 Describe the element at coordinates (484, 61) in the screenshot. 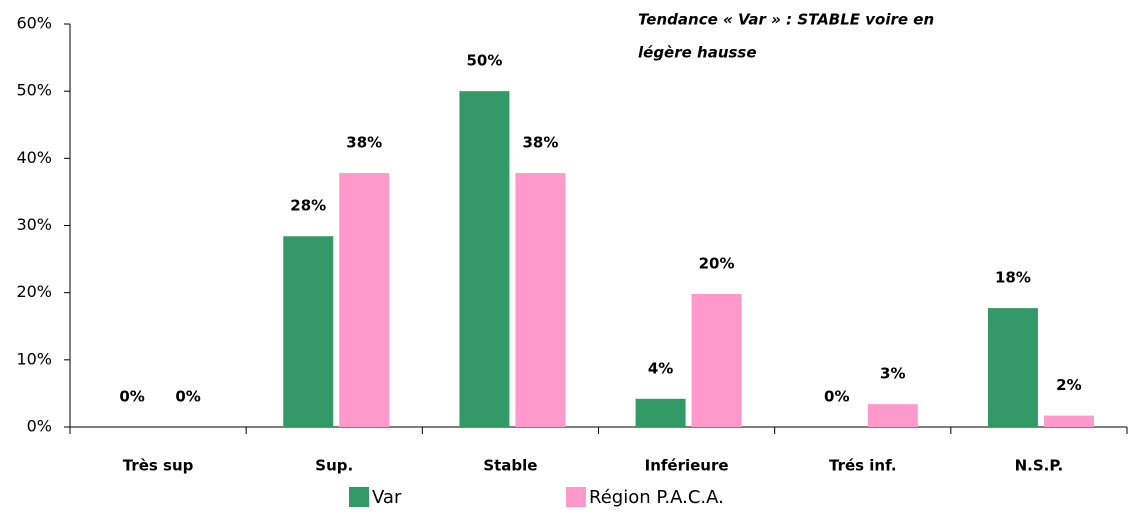

I see `value-label: 50%` at that location.